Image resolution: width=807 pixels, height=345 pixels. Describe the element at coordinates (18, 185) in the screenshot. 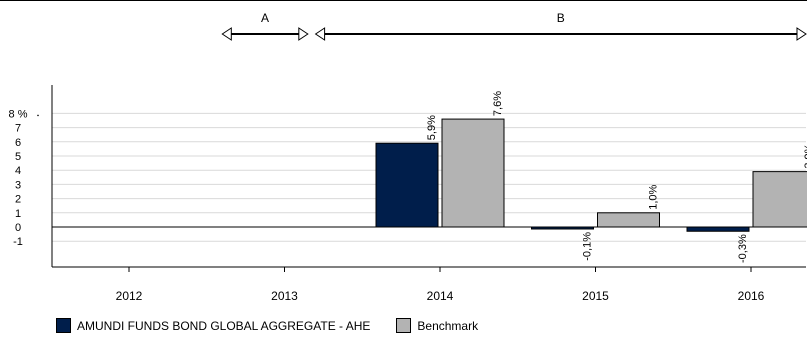

I see `y-tick-label: 3` at that location.